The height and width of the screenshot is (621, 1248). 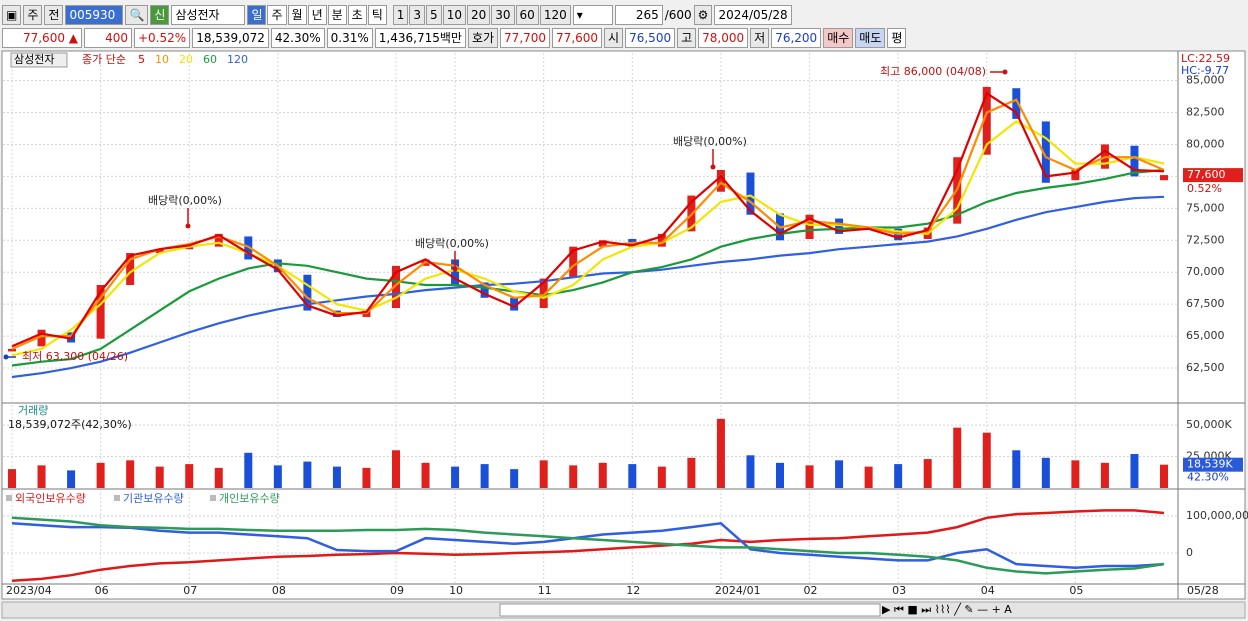 I want to click on interval-button: 5, so click(x=434, y=15).